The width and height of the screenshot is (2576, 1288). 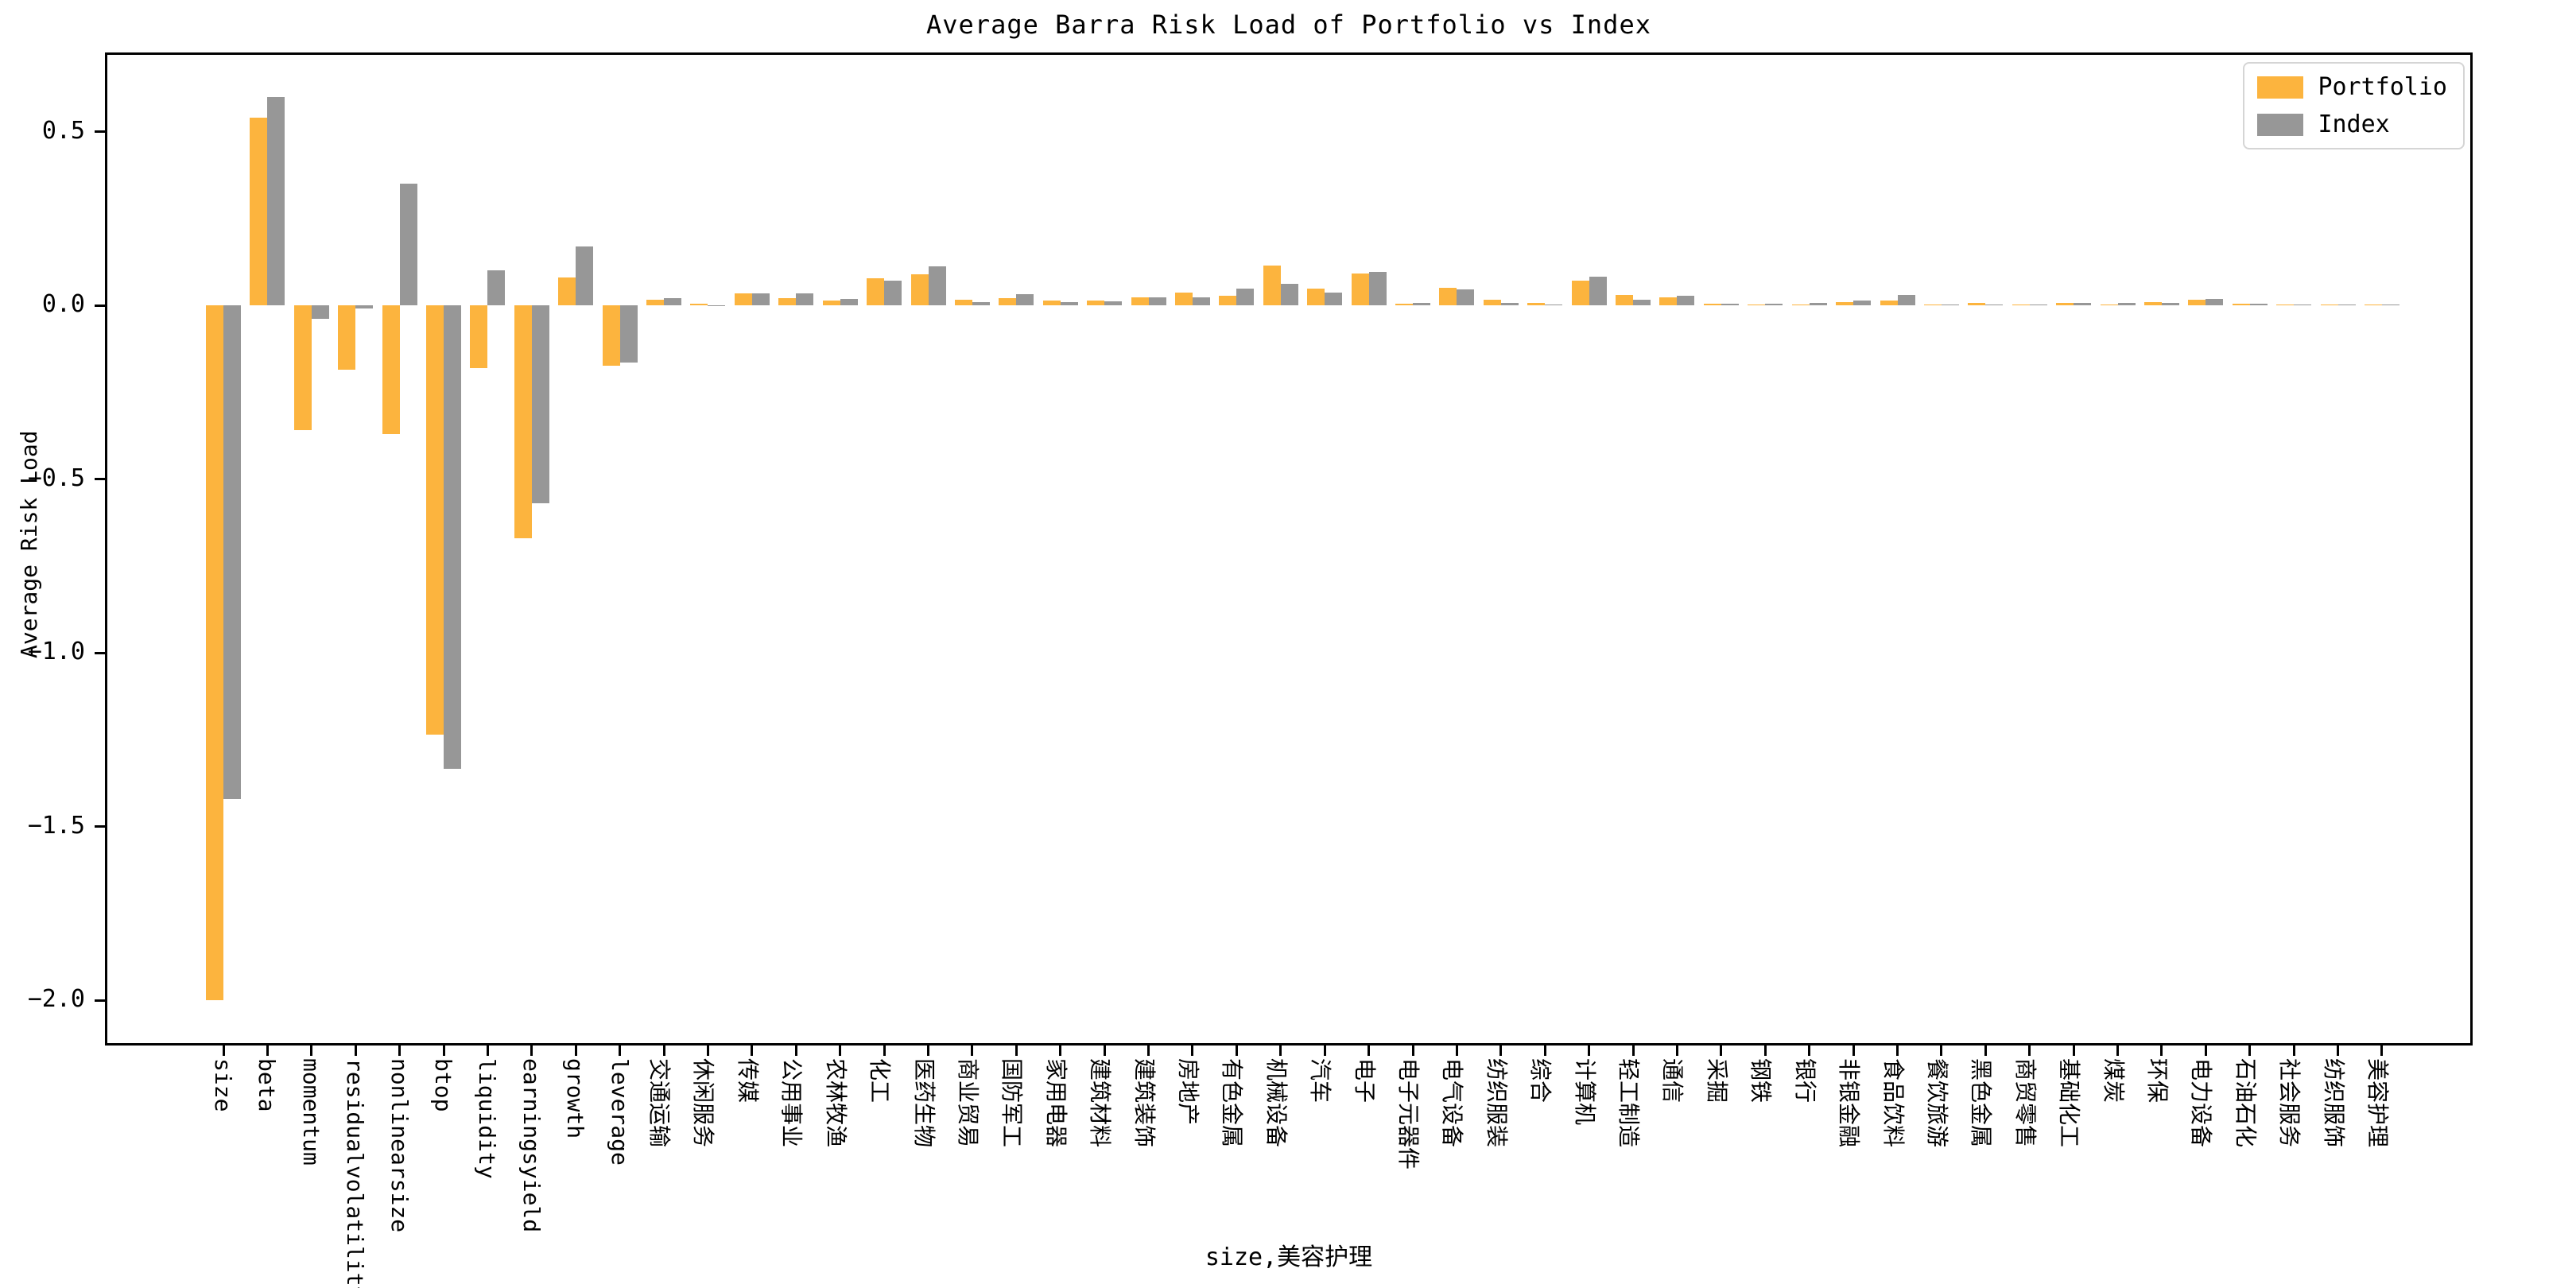 What do you see at coordinates (487, 1119) in the screenshot?
I see `x-tick-label: liquidity` at bounding box center [487, 1119].